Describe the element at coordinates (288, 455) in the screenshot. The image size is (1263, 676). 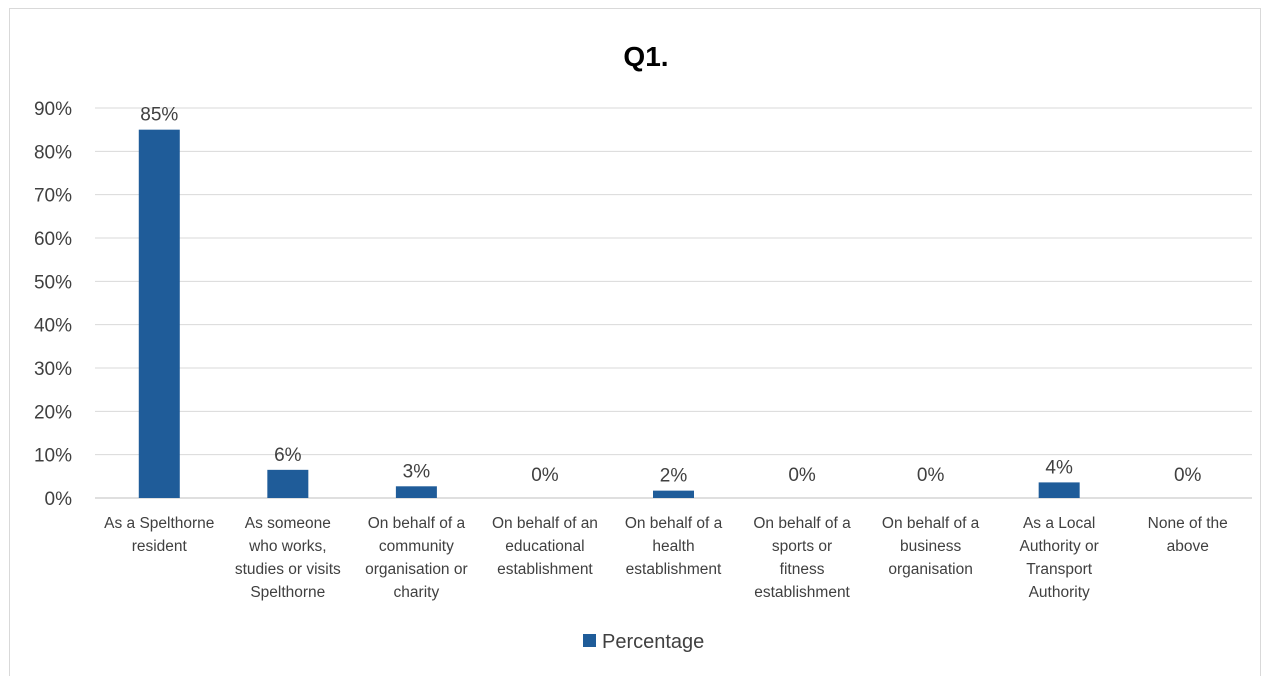
I see `data-label: 6%` at that location.